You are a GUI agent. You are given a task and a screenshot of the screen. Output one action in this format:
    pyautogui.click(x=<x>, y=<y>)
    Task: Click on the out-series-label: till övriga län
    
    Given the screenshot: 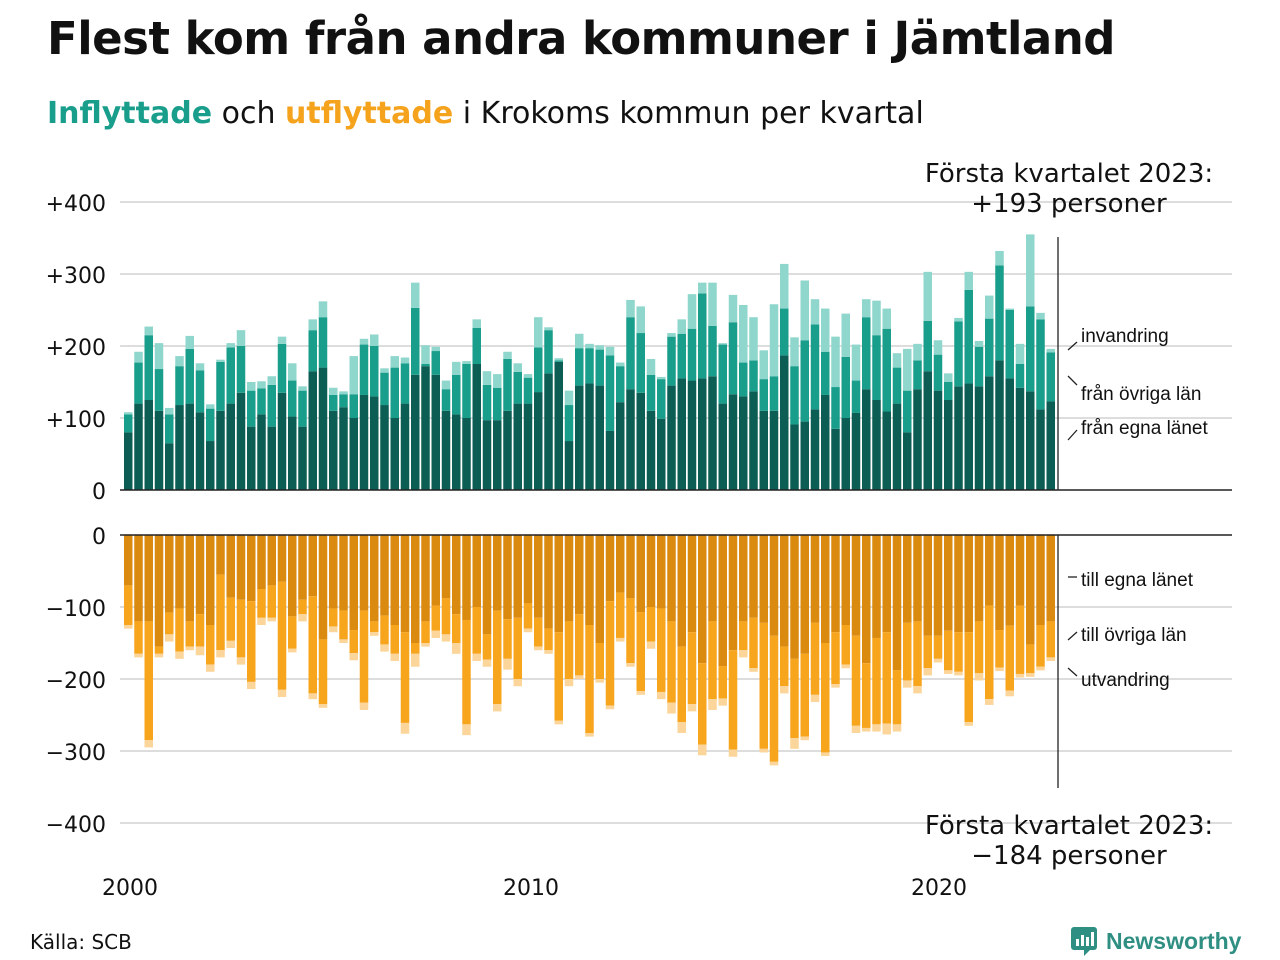 What is the action you would take?
    pyautogui.click(x=1134, y=635)
    